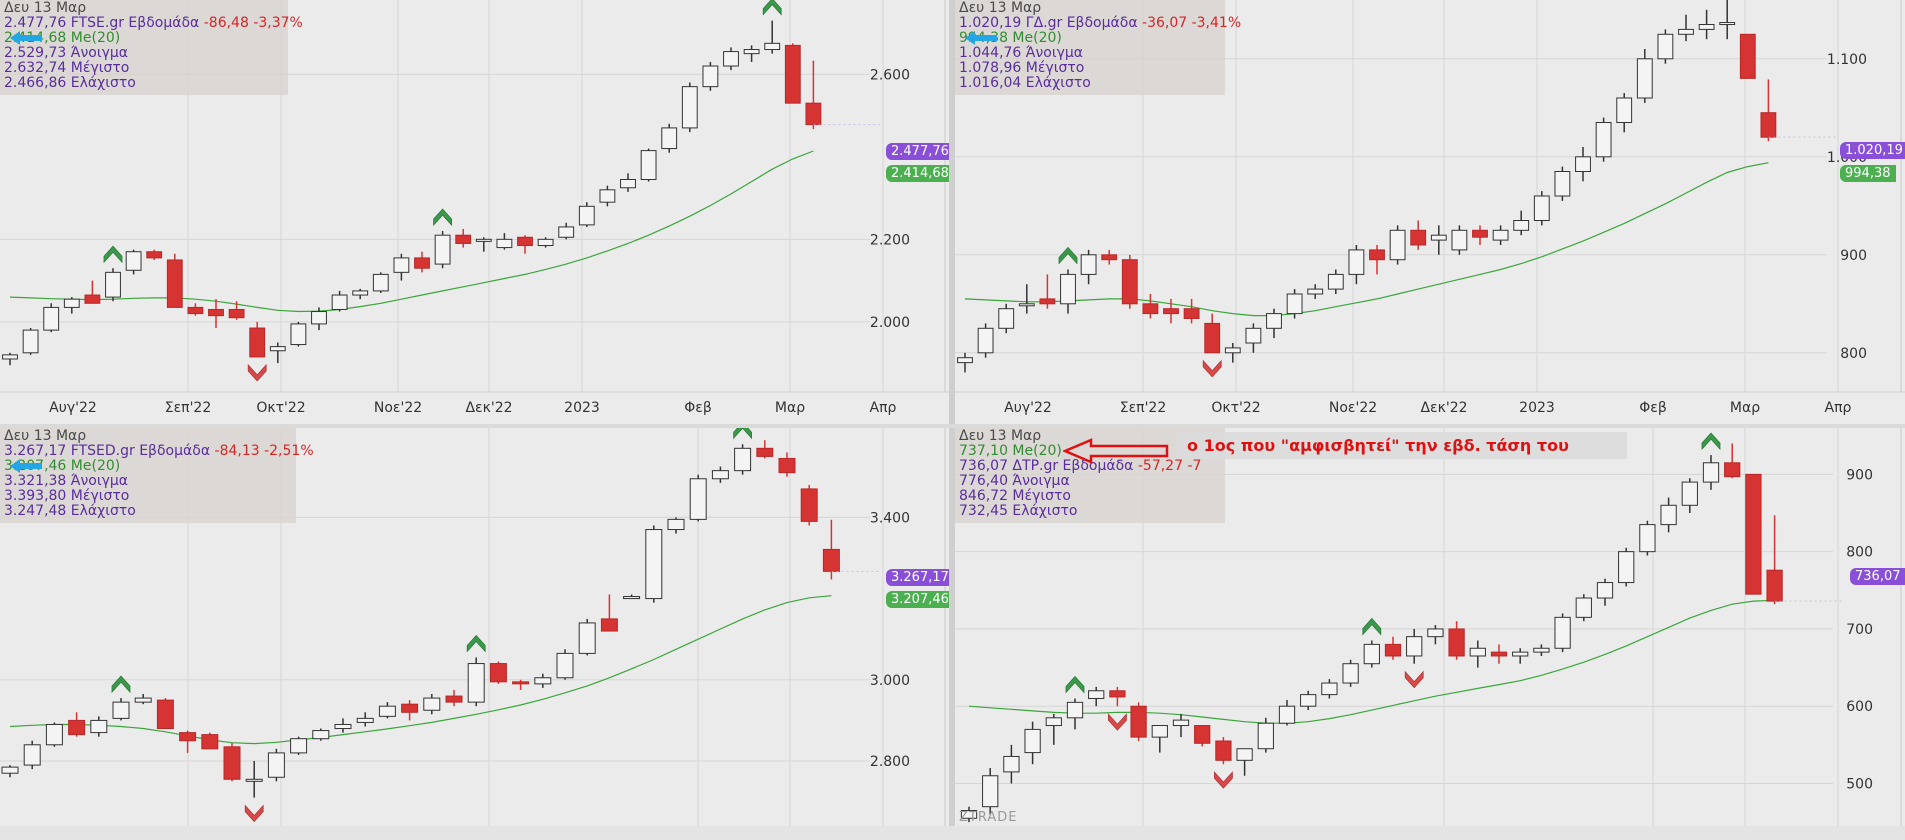 This screenshot has width=1905, height=840. Describe the element at coordinates (890, 323) in the screenshot. I see `y-tick-label: 2.000` at that location.